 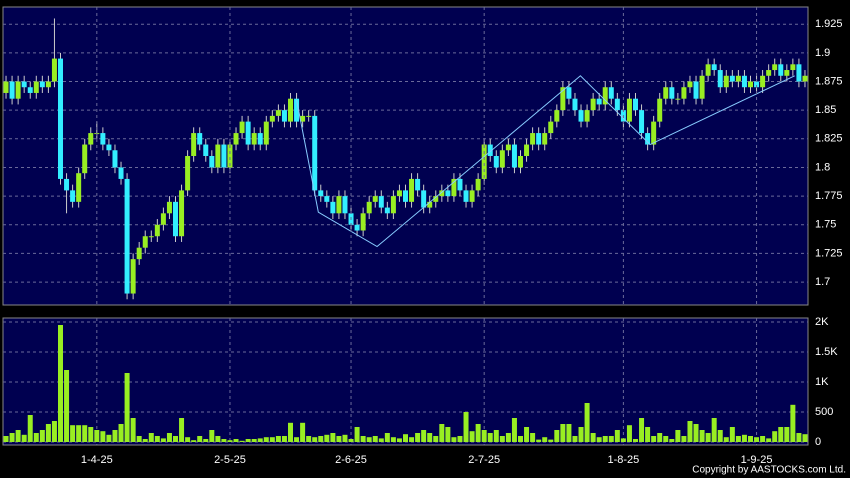 What do you see at coordinates (829, 24) in the screenshot?
I see `y-tick-label: 1.925` at bounding box center [829, 24].